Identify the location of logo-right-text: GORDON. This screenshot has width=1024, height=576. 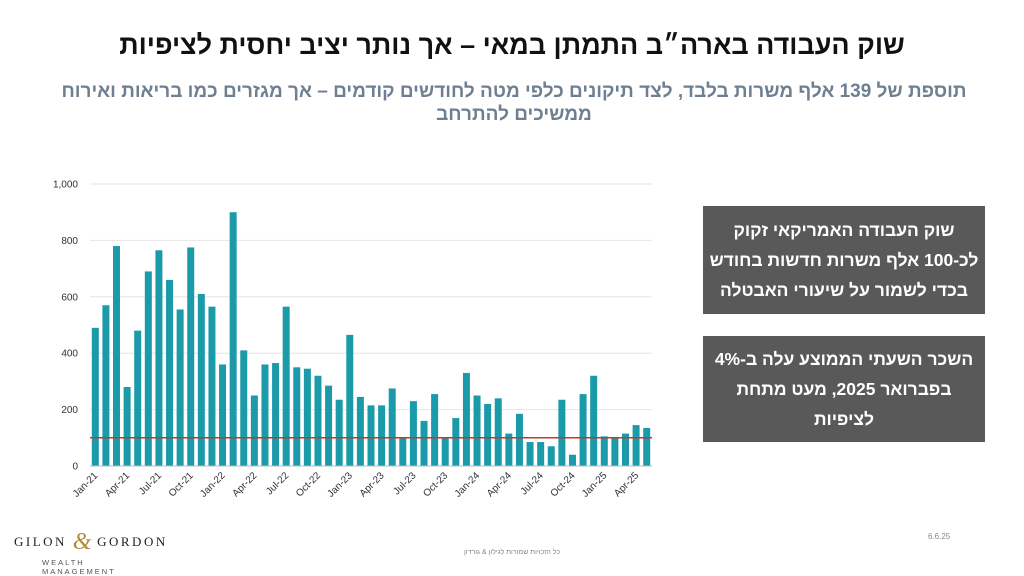
(132, 541).